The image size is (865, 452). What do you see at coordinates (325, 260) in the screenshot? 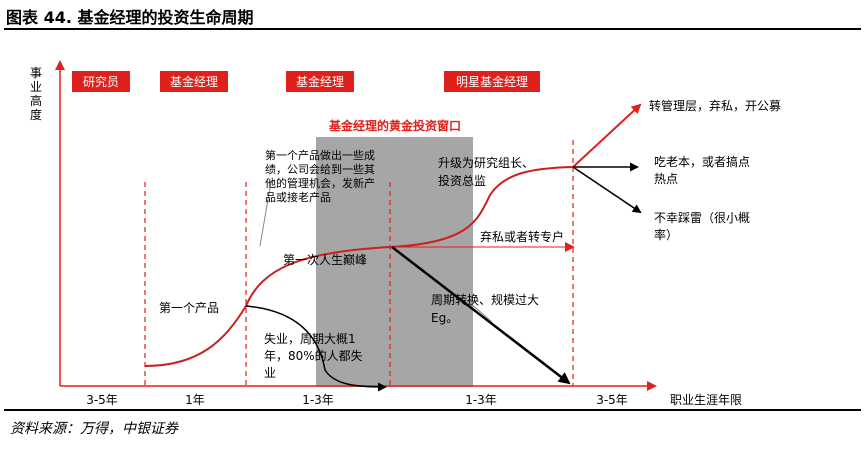
I see `peak-label: 第一次人生巅峰` at bounding box center [325, 260].